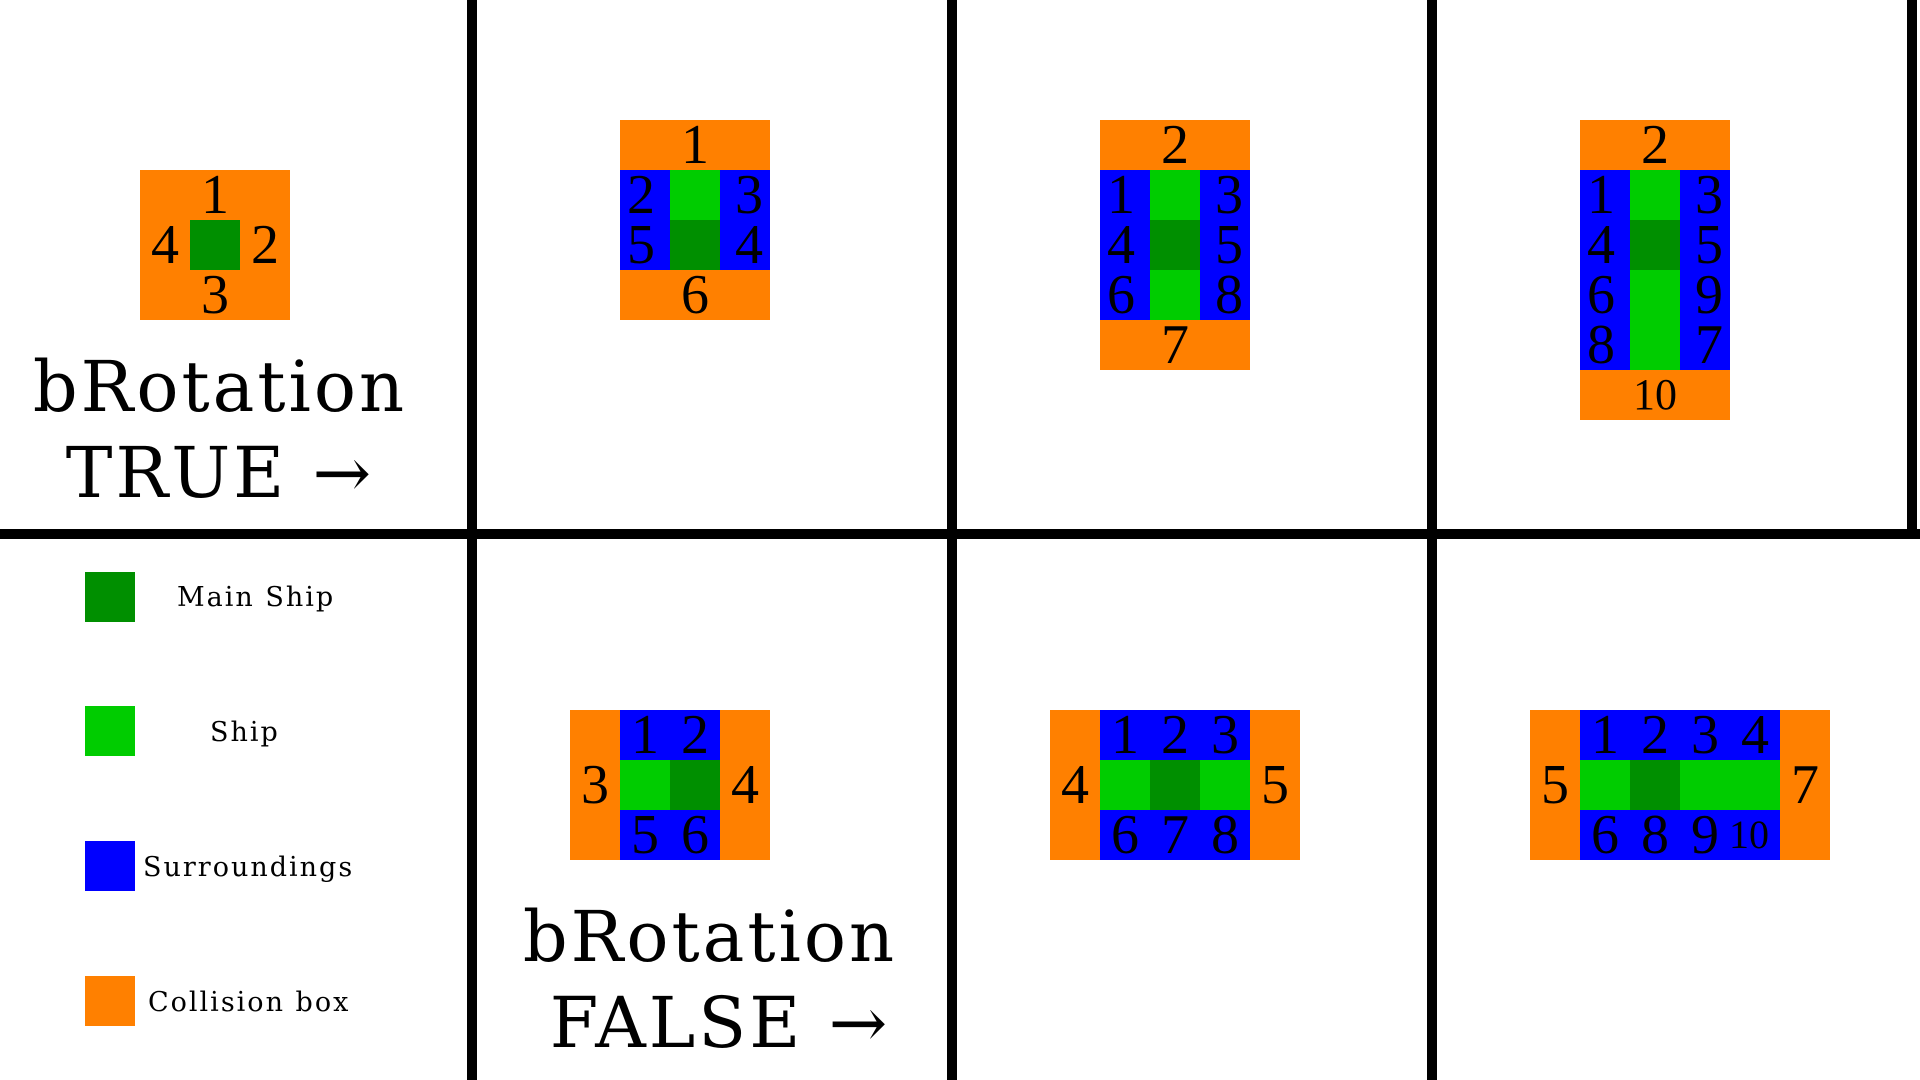 The height and width of the screenshot is (1080, 1920). What do you see at coordinates (256, 597) in the screenshot?
I see `legend-main-ship-label: Main Ship` at bounding box center [256, 597].